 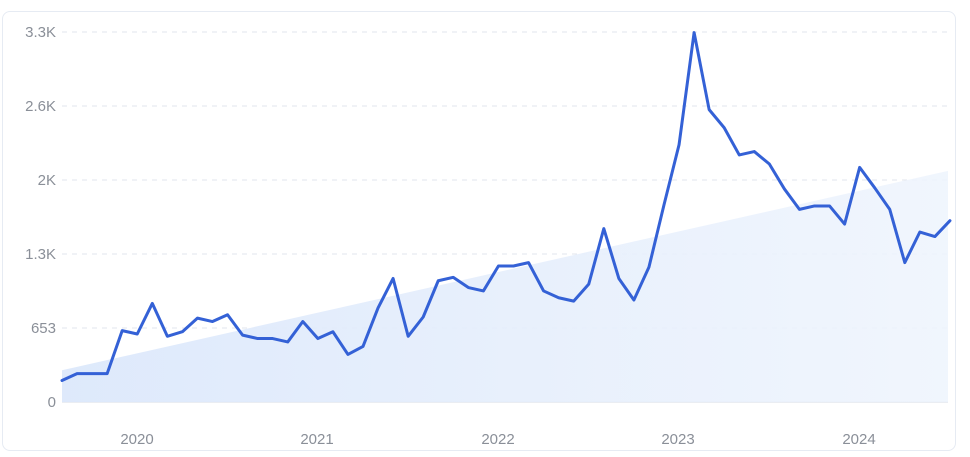 I want to click on y-tick-label: 1.3K, so click(x=40, y=254).